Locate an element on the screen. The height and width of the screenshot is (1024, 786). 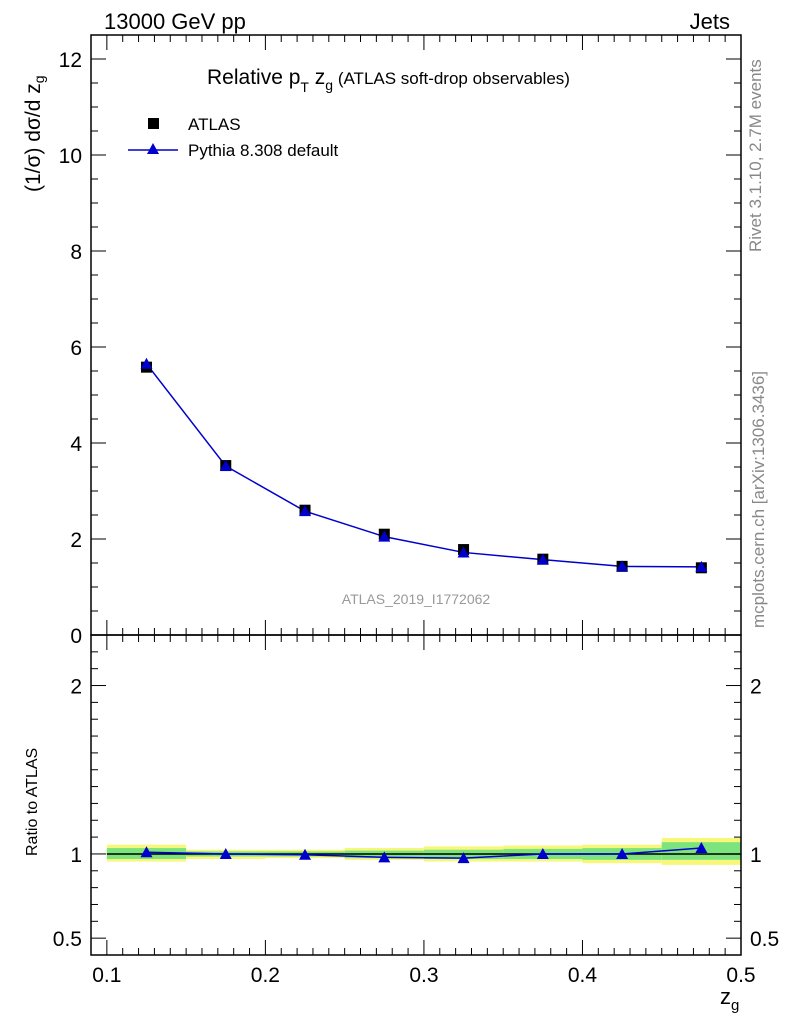
legend: ATLAS Pythia 8.308 default is located at coordinates (233, 137).